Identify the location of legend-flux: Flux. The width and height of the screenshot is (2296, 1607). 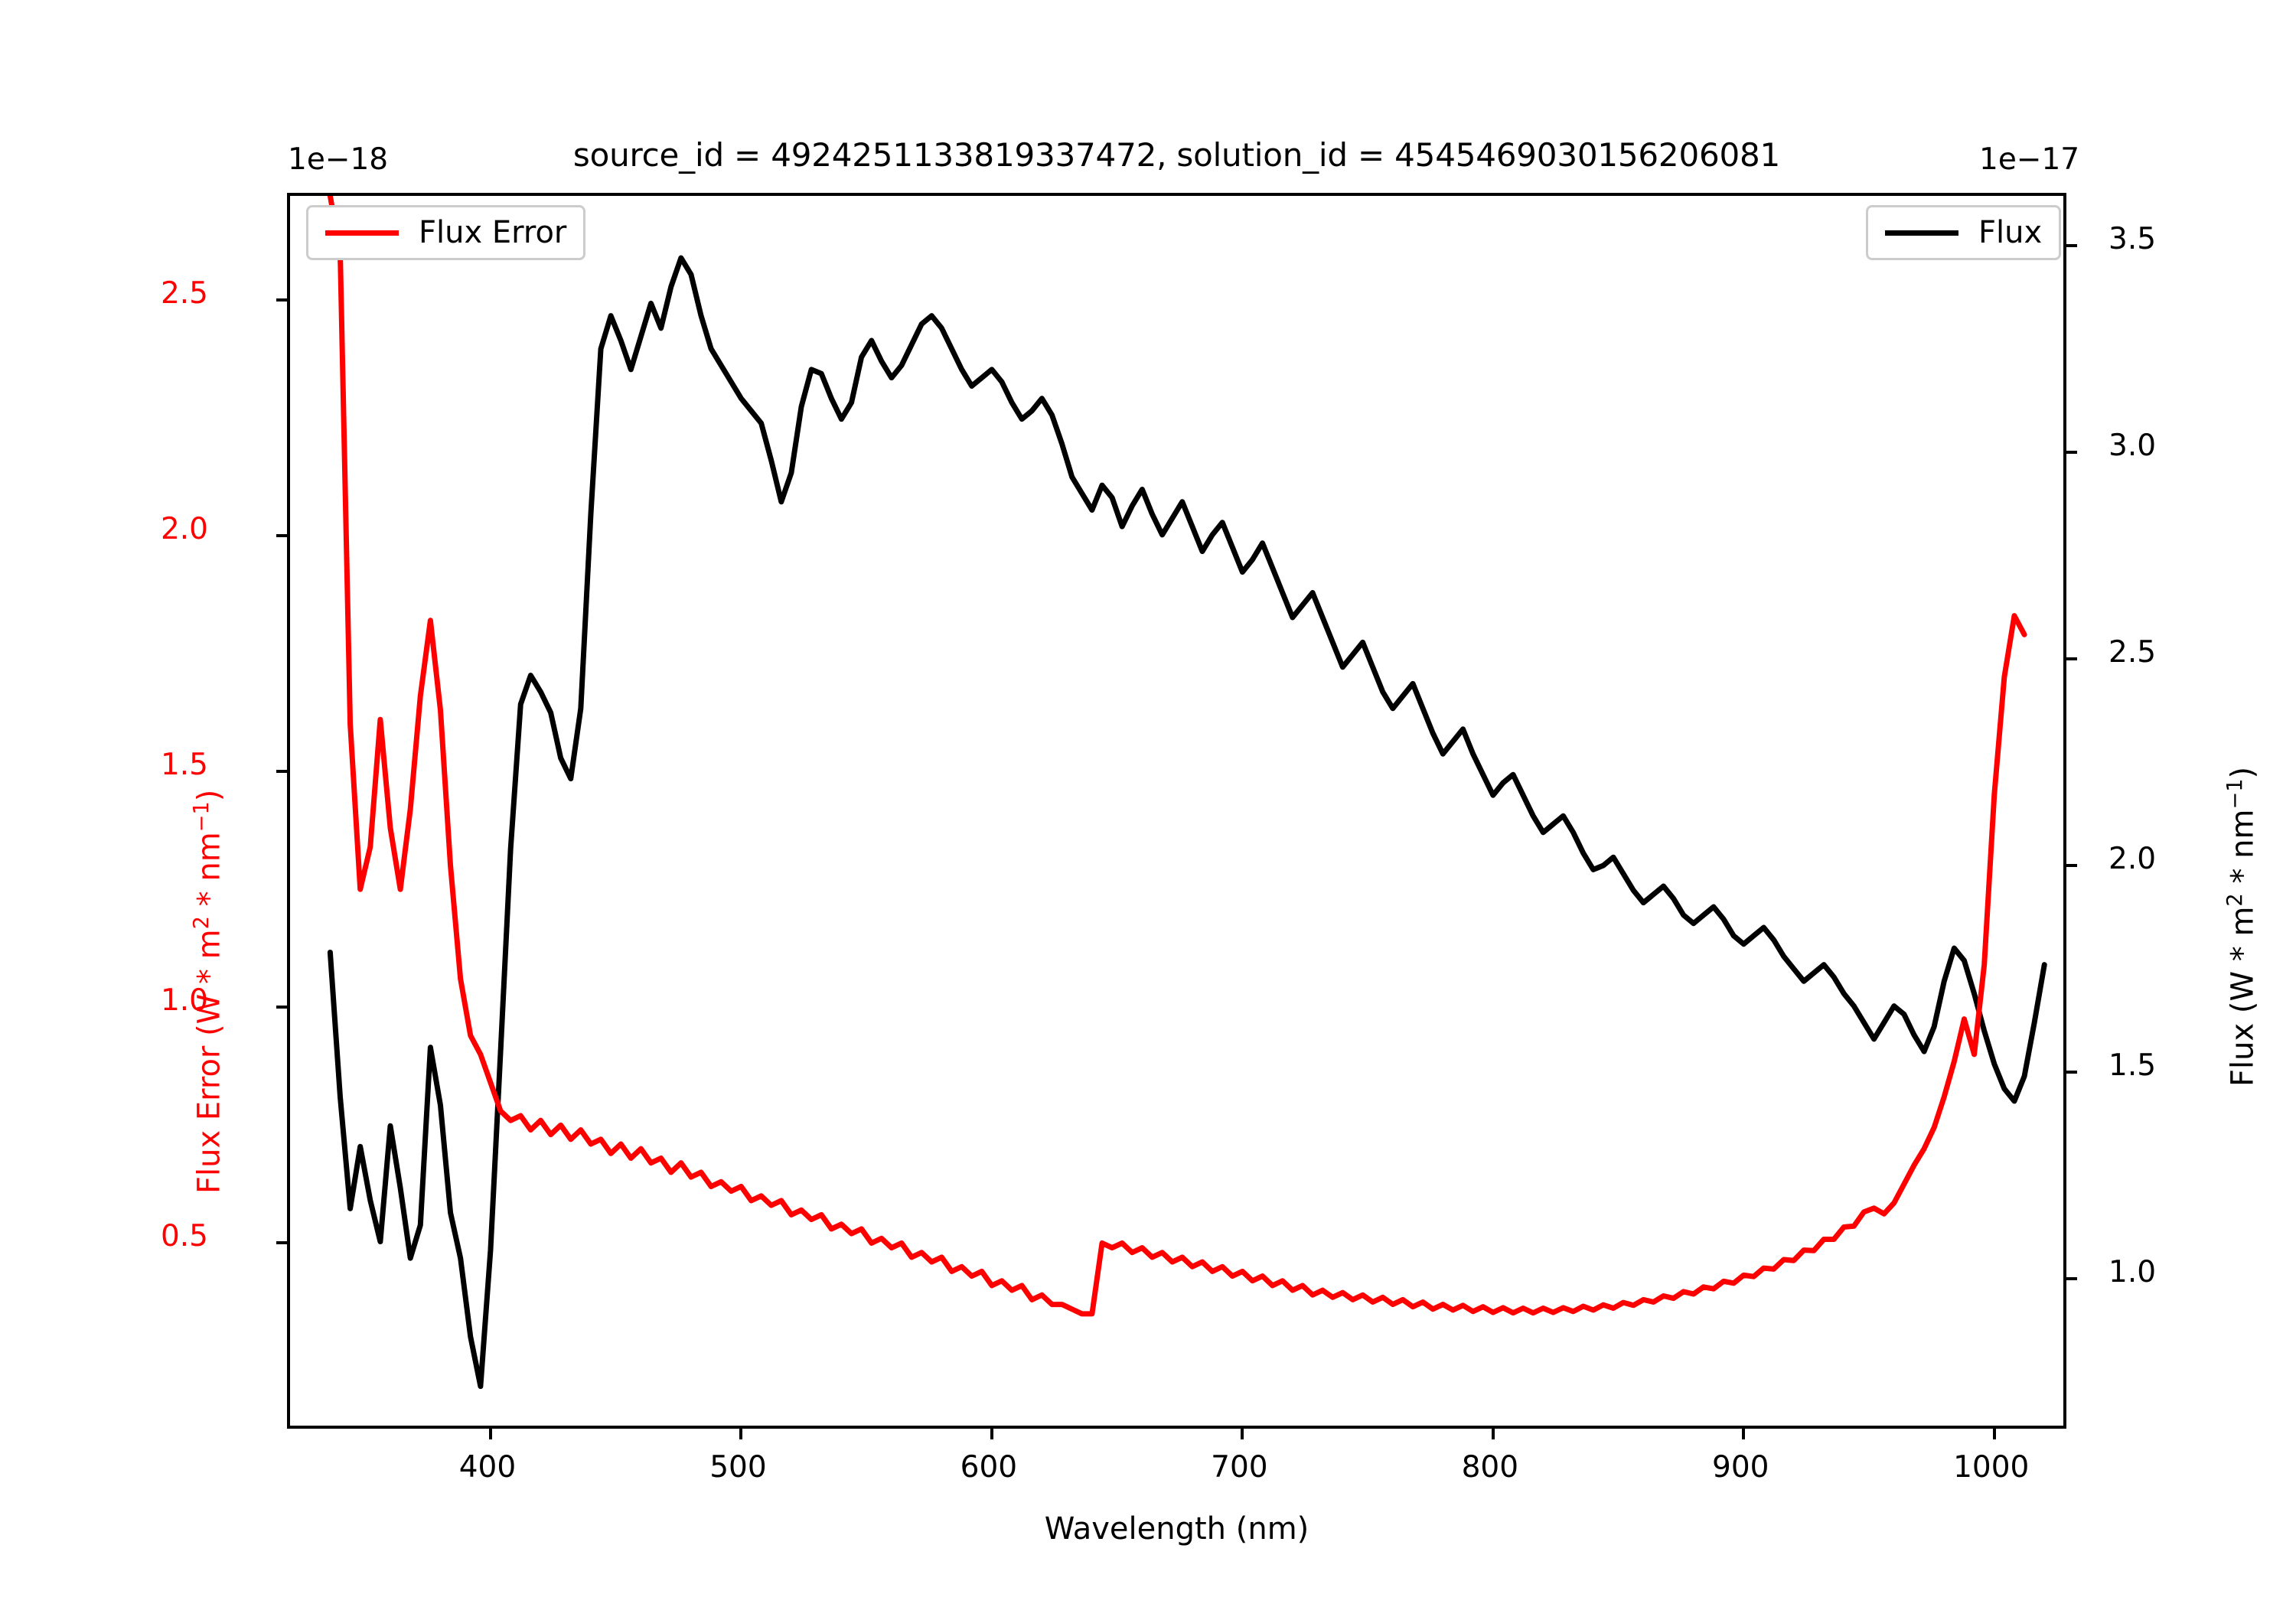
(1964, 232).